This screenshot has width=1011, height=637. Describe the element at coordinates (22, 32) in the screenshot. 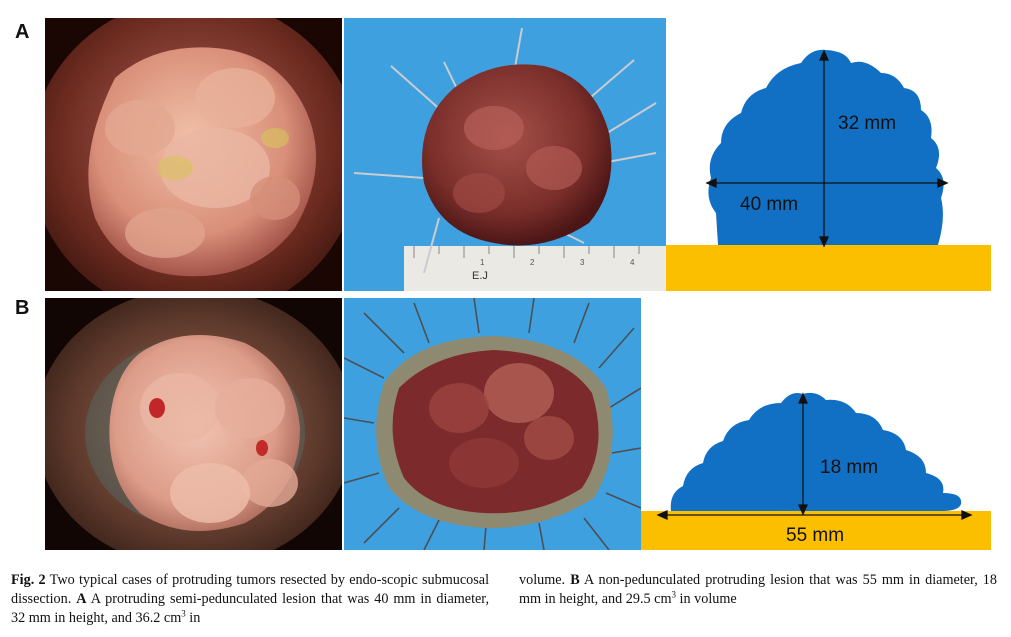

I see `panel-letter-a: A` at that location.